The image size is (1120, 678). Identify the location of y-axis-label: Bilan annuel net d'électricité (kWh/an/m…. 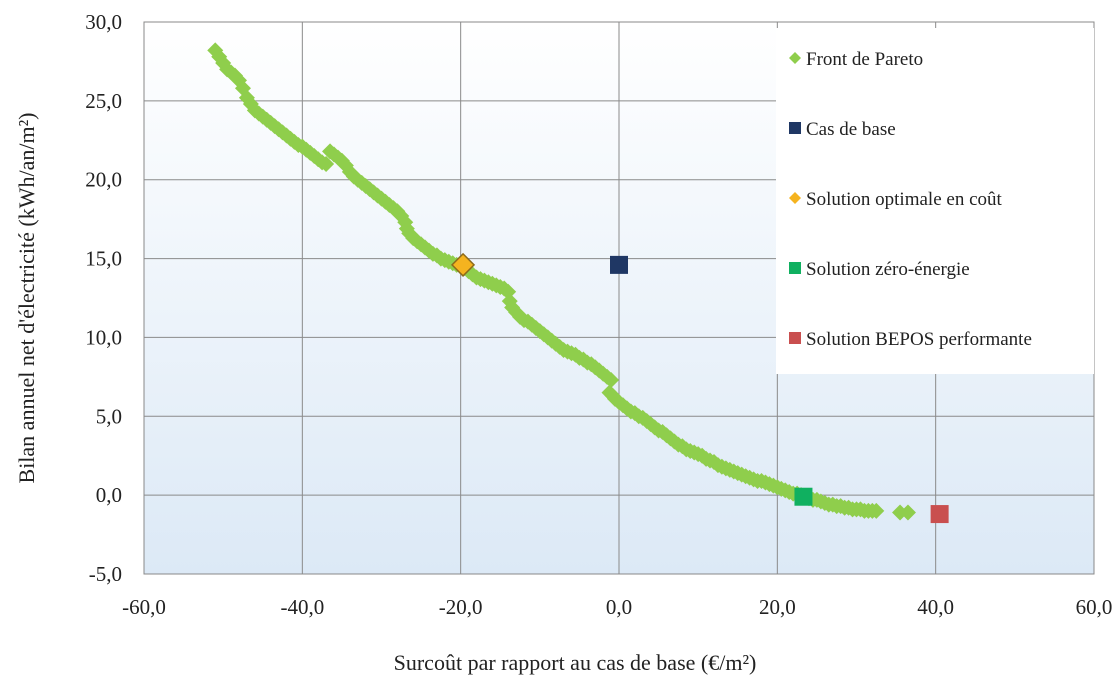
(26, 298).